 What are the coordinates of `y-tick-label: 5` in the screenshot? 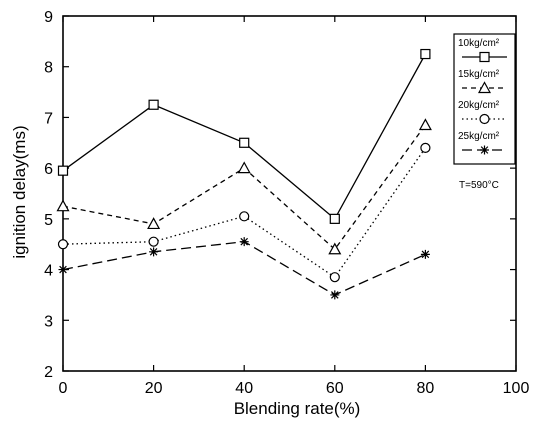 It's located at (48, 220).